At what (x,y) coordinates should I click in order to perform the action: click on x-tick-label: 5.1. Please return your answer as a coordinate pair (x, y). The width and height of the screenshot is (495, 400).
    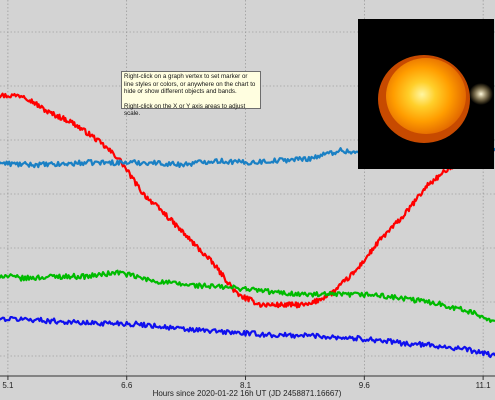
    Looking at the image, I should click on (8, 385).